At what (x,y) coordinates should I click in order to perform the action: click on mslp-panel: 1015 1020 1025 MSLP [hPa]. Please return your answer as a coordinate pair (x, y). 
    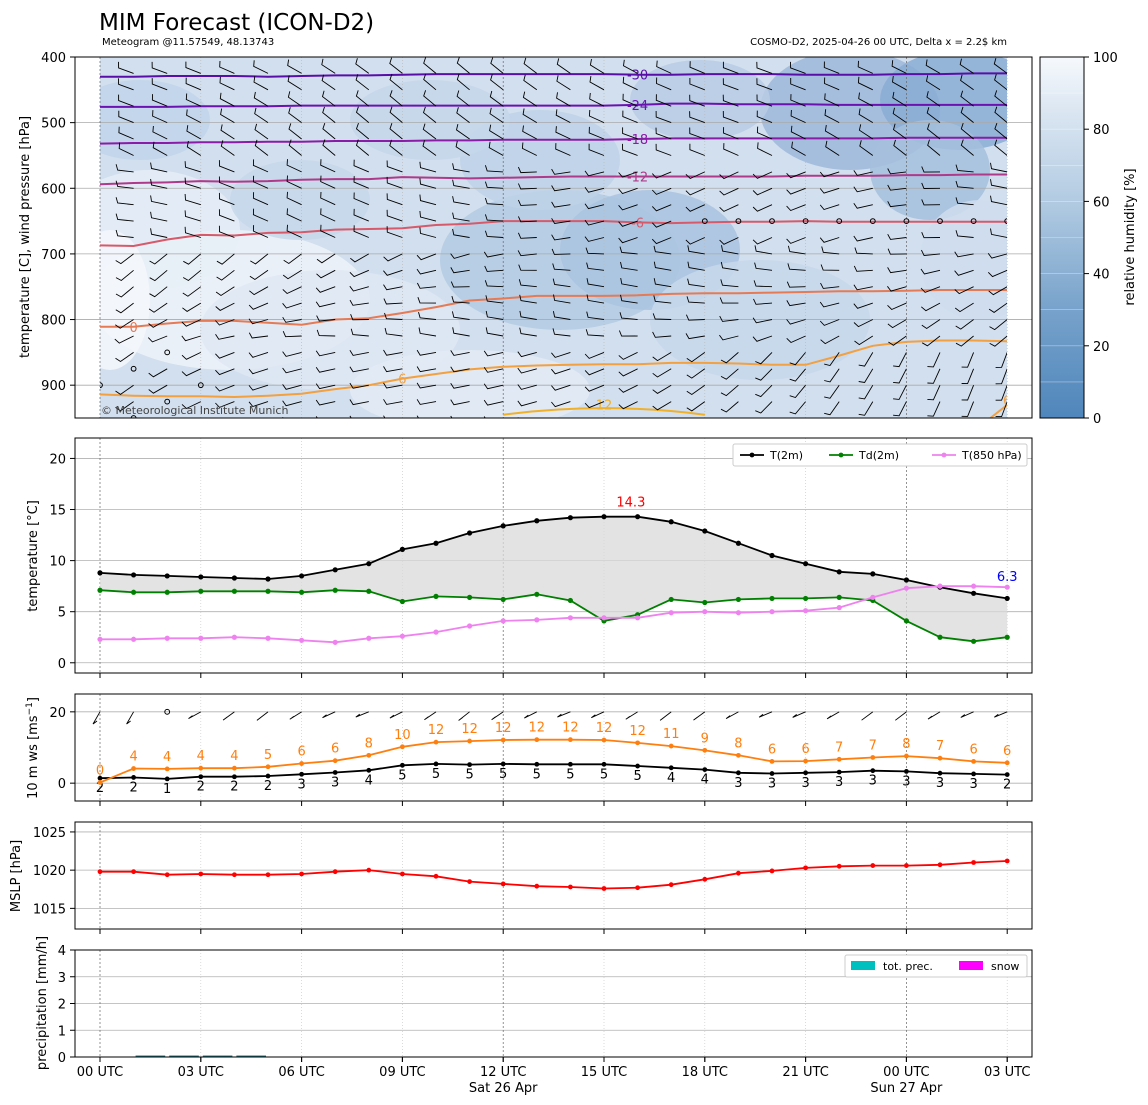
    Looking at the image, I should click on (521, 877).